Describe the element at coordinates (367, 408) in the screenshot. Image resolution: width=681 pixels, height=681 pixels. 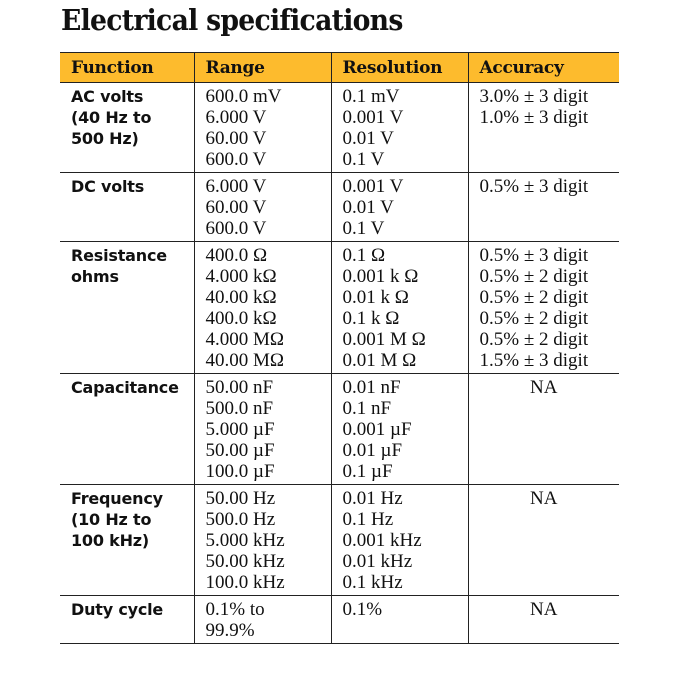
I see `resolution-line: 0.1 nF` at that location.